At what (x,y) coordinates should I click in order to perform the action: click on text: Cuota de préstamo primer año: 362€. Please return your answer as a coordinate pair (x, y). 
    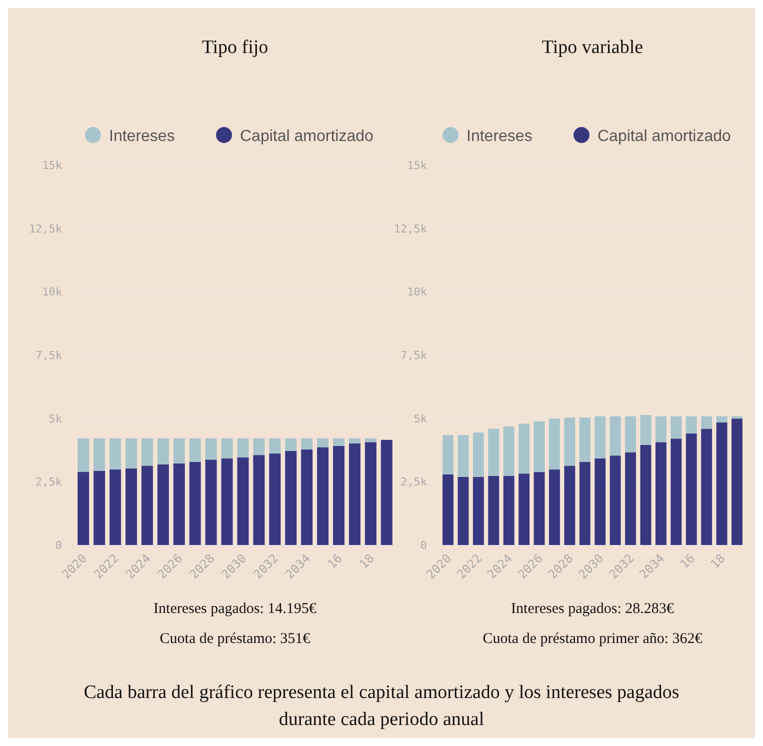
    Looking at the image, I should click on (592, 639).